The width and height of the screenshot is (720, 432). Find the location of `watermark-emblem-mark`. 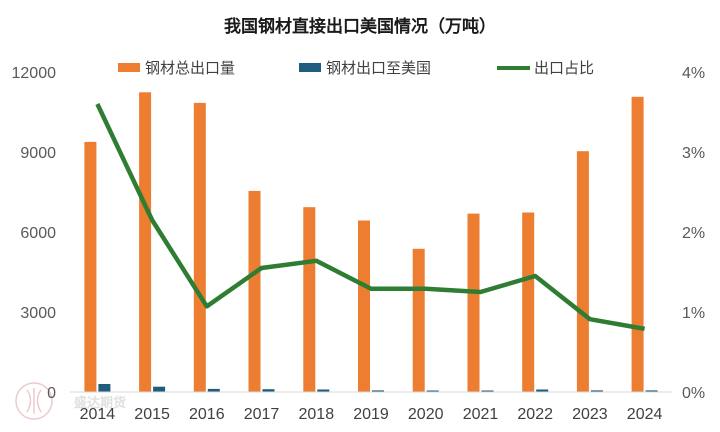

watermark-emblem-mark is located at coordinates (34, 401).